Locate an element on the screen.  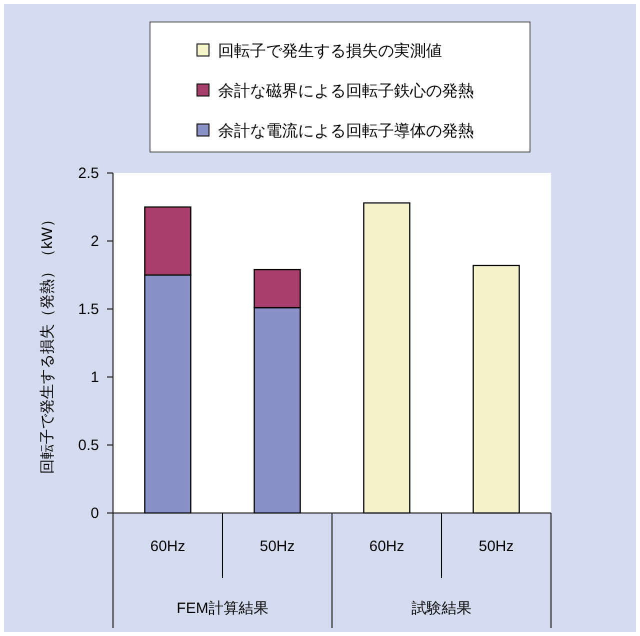
y-tick-label: 2.5 is located at coordinates (88, 173).